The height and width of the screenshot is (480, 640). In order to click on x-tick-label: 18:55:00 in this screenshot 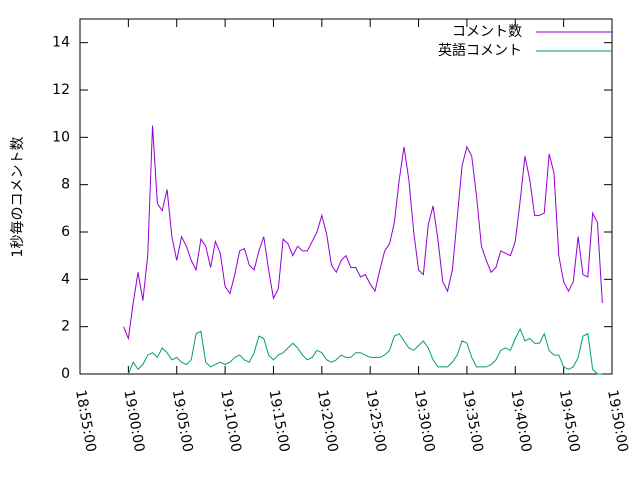, I will do `click(85, 421)`.